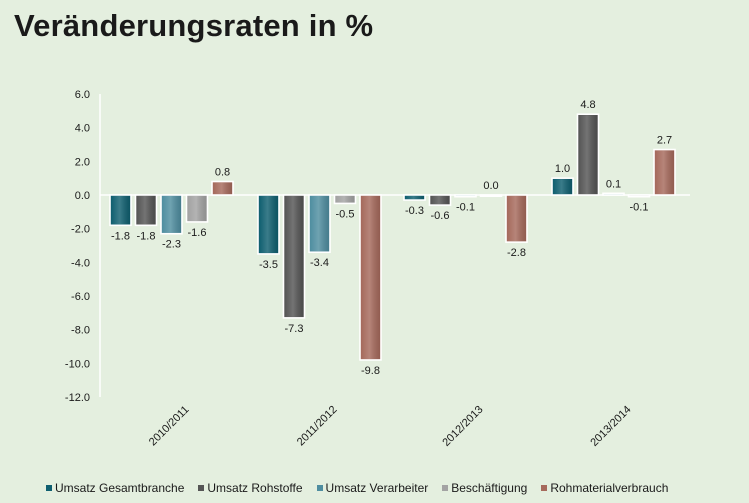 The image size is (749, 503). I want to click on legend-label: Umsatz Verarbeiter, so click(377, 488).